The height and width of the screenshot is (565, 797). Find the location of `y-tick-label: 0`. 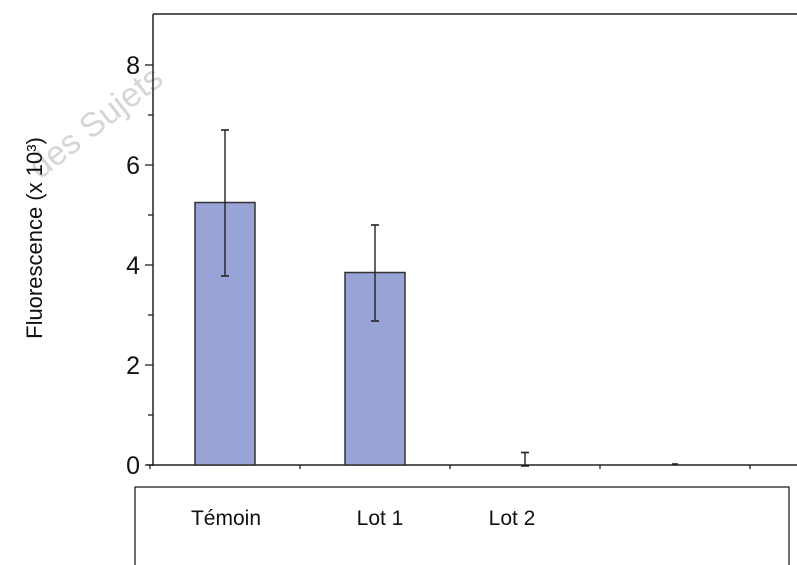

y-tick-label: 0 is located at coordinates (133, 466).